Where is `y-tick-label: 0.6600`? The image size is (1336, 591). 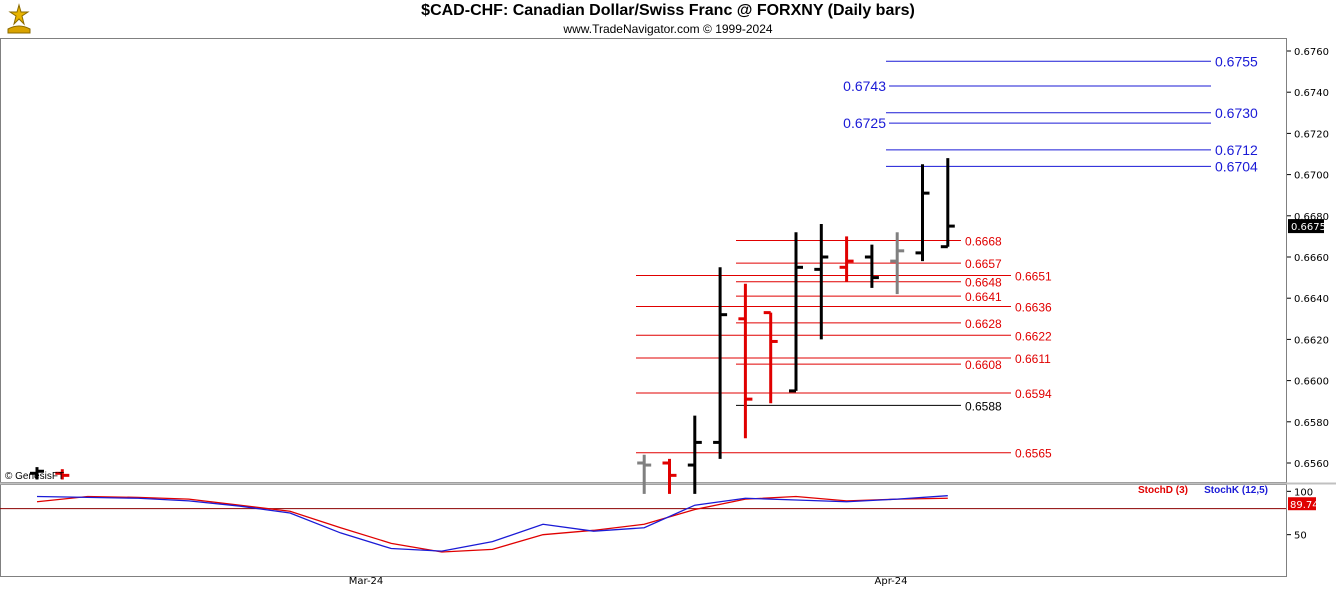 y-tick-label: 0.6600 is located at coordinates (1311, 382).